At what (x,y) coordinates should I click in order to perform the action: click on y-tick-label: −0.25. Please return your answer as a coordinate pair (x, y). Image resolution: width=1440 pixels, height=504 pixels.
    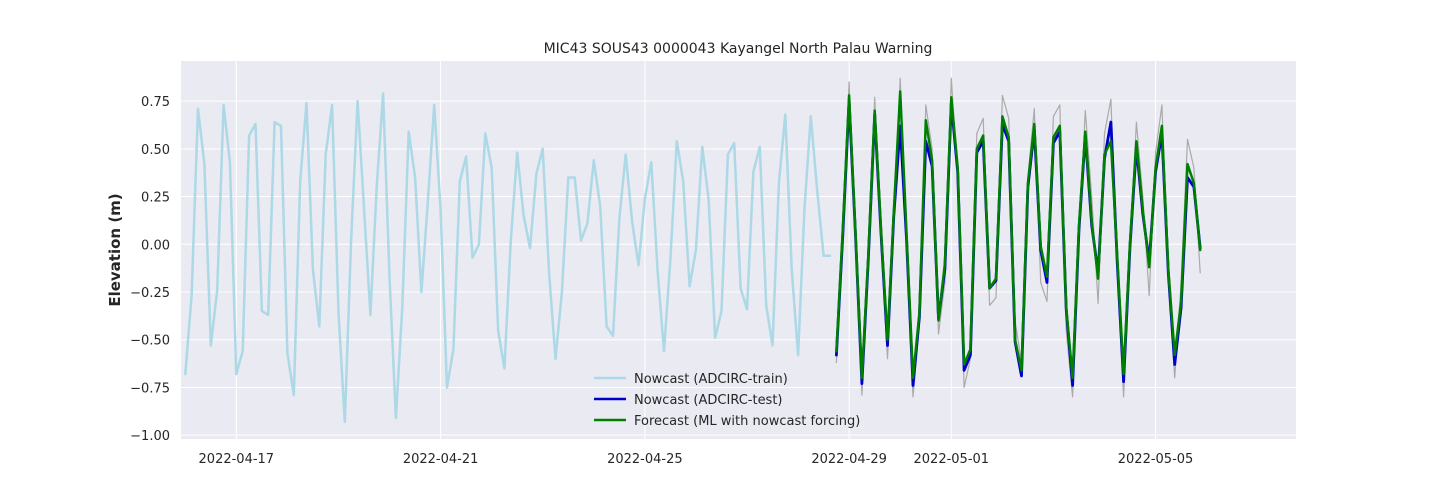
    Looking at the image, I should click on (150, 293).